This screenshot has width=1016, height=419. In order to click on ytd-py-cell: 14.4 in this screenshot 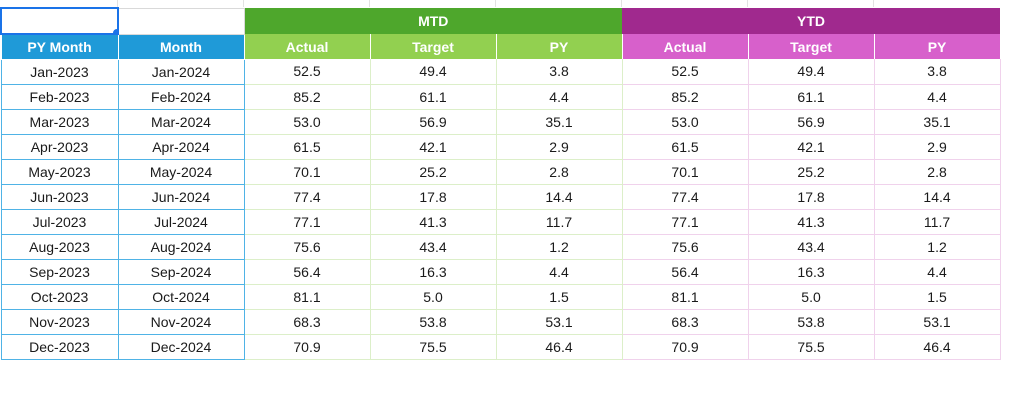, I will do `click(937, 197)`.